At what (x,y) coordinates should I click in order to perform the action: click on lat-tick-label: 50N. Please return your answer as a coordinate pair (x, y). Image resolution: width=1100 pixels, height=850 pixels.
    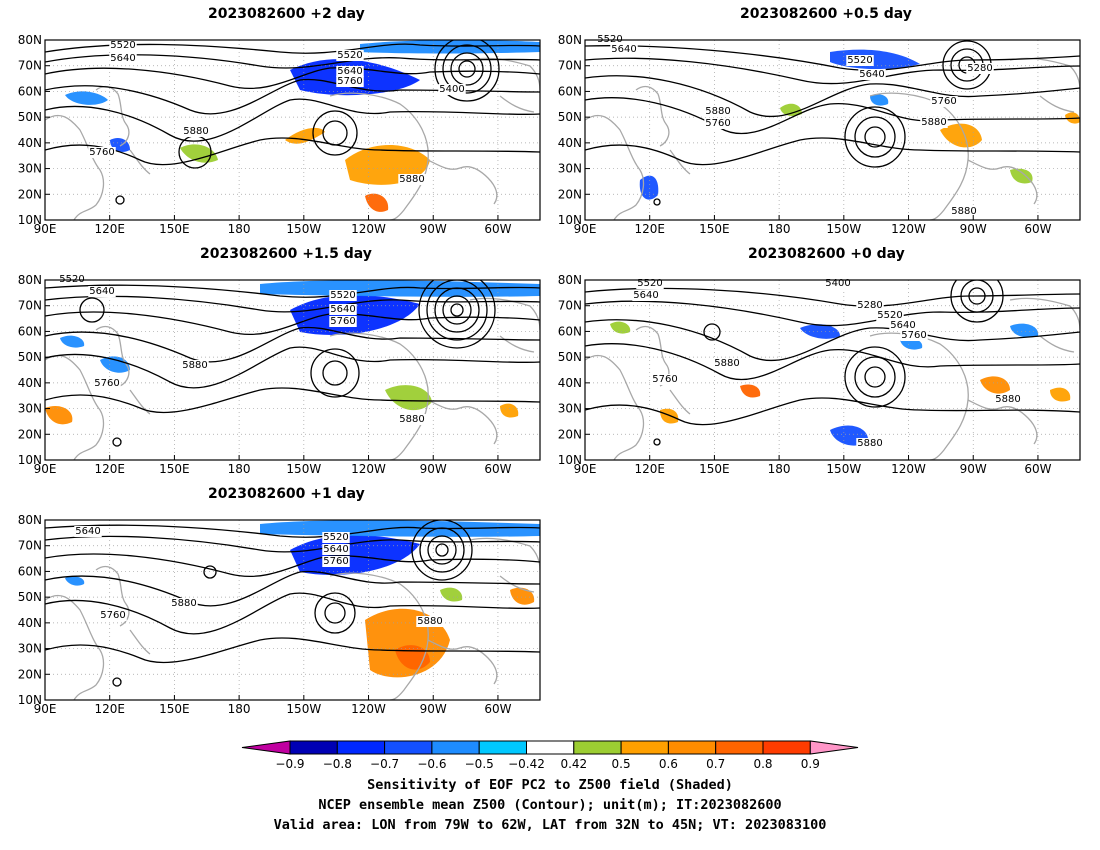
    Looking at the image, I should click on (30, 117).